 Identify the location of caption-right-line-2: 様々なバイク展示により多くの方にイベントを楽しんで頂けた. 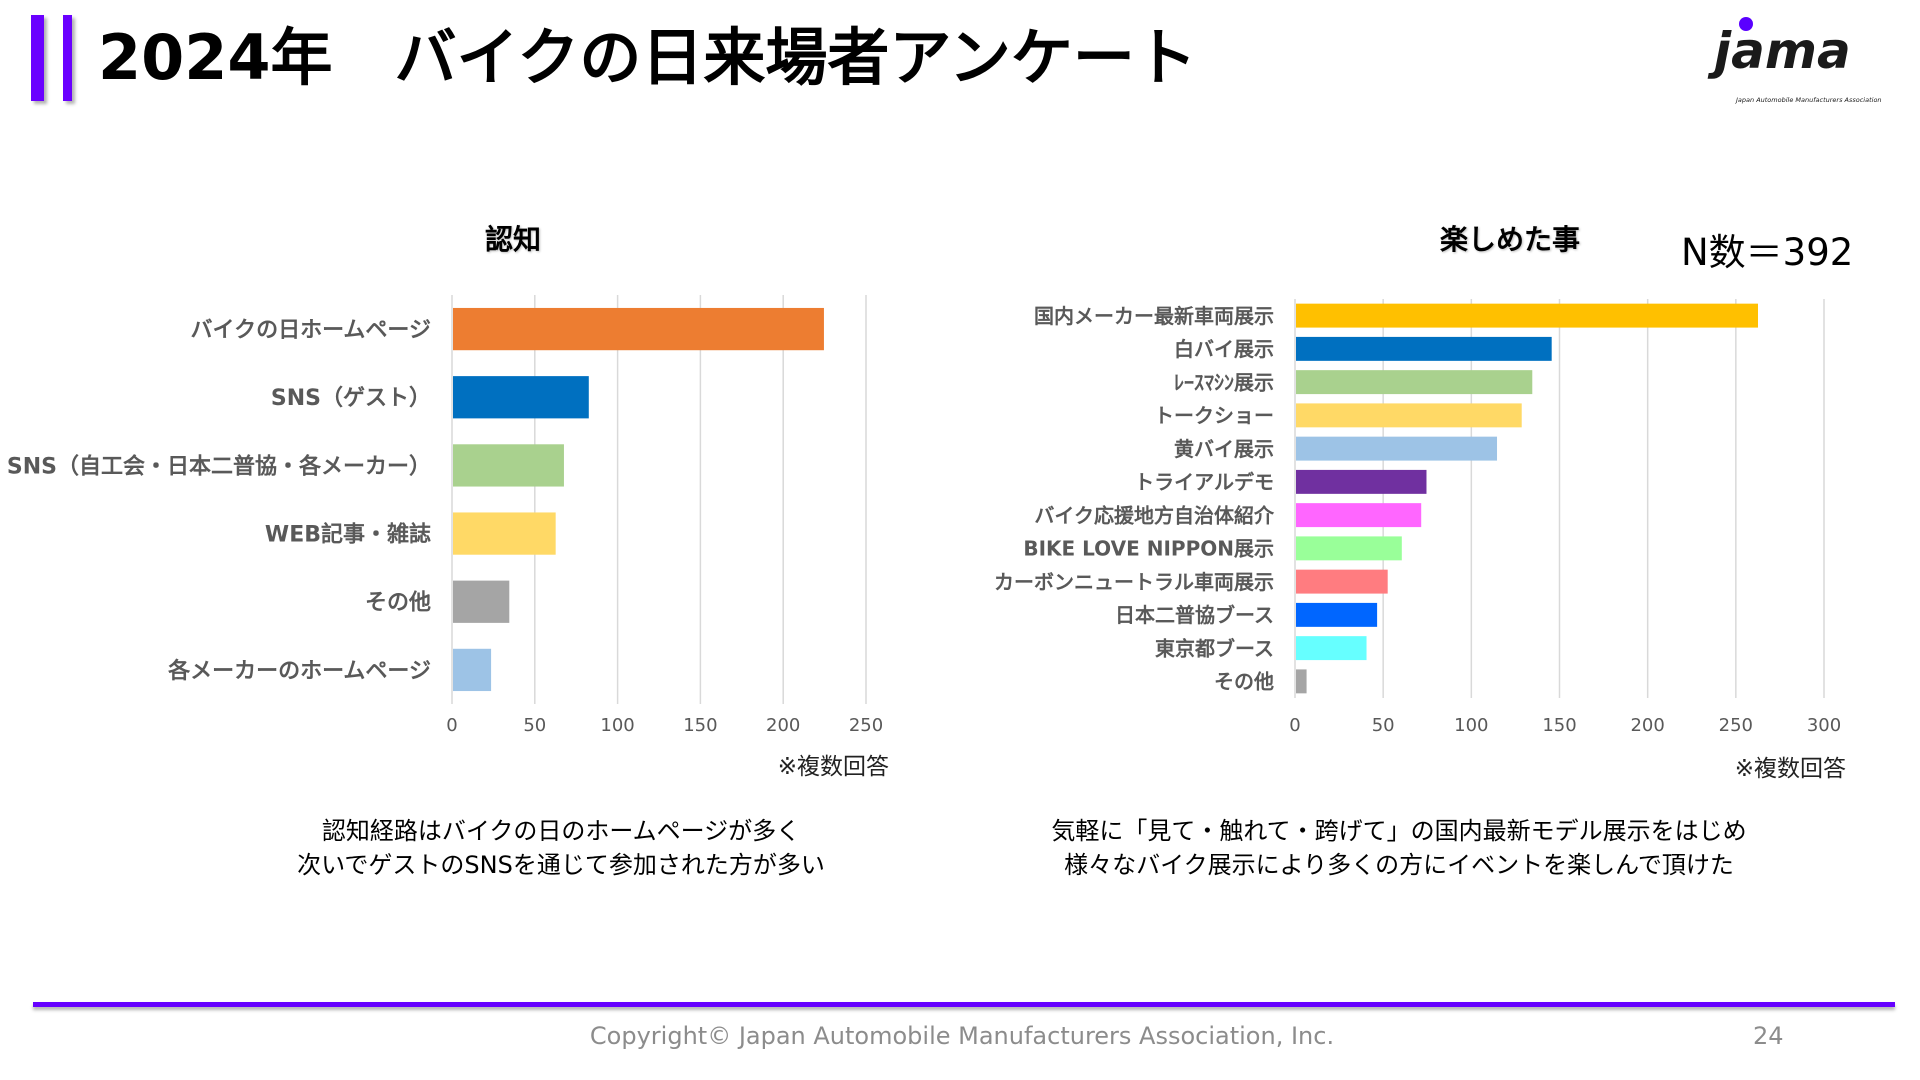
(1399, 865).